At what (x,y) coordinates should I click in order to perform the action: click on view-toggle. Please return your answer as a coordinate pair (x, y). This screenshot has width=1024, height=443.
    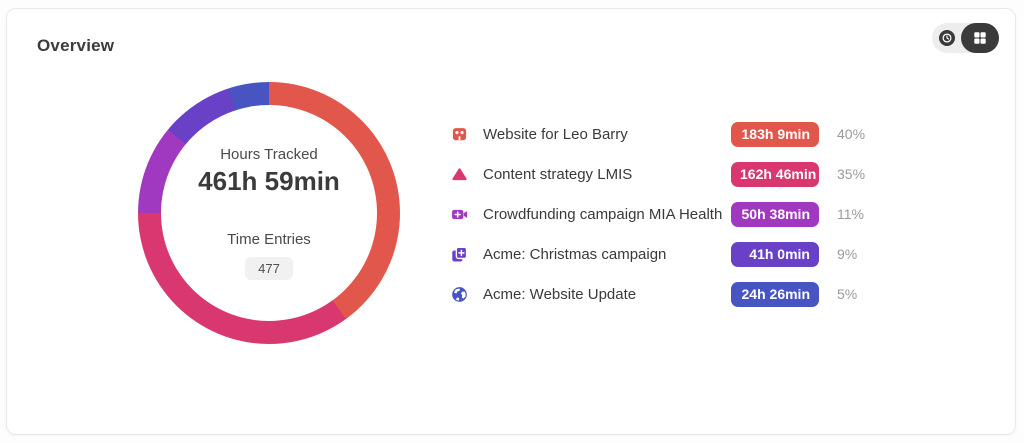
    Looking at the image, I should click on (965, 38).